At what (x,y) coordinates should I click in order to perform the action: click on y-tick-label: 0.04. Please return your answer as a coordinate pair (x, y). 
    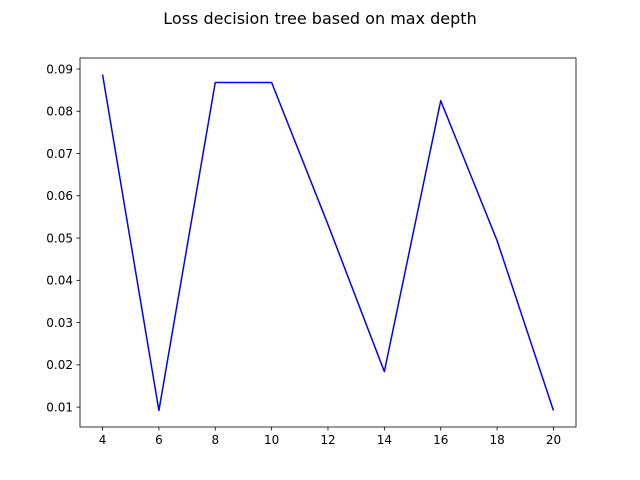
    Looking at the image, I should click on (59, 281).